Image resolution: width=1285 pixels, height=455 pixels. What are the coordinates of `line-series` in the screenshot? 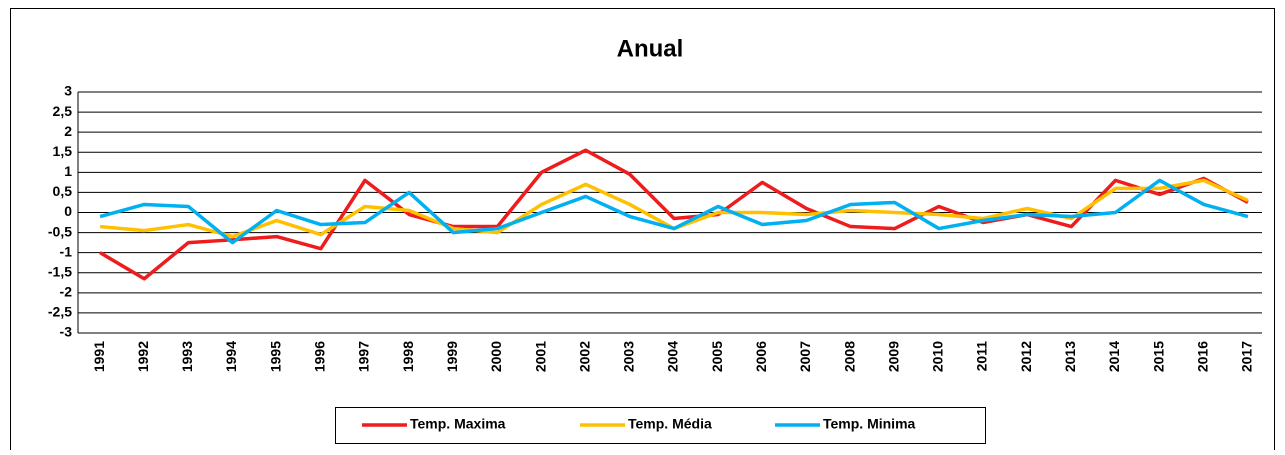 It's located at (674, 211).